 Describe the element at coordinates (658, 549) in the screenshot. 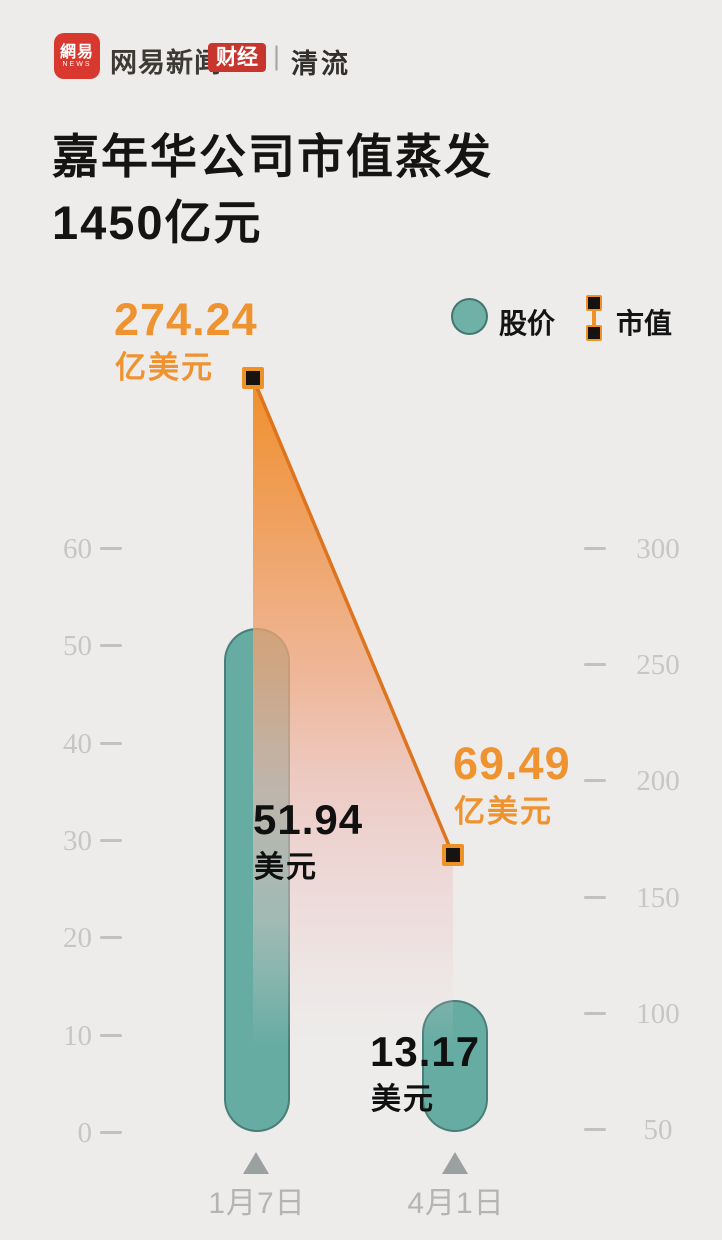

I see `right-axis-tick-300: 300` at that location.